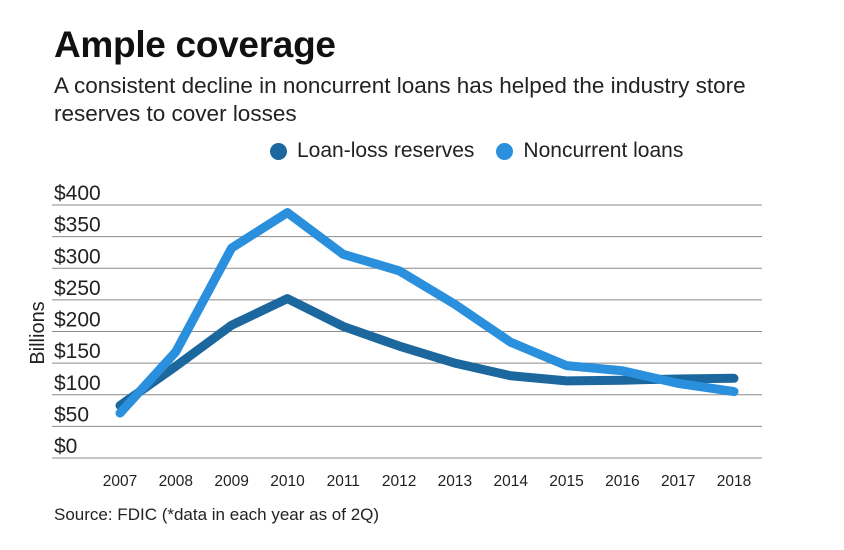 This screenshot has height=550, width=844. What do you see at coordinates (343, 481) in the screenshot?
I see `x-tick-label: 2011` at bounding box center [343, 481].